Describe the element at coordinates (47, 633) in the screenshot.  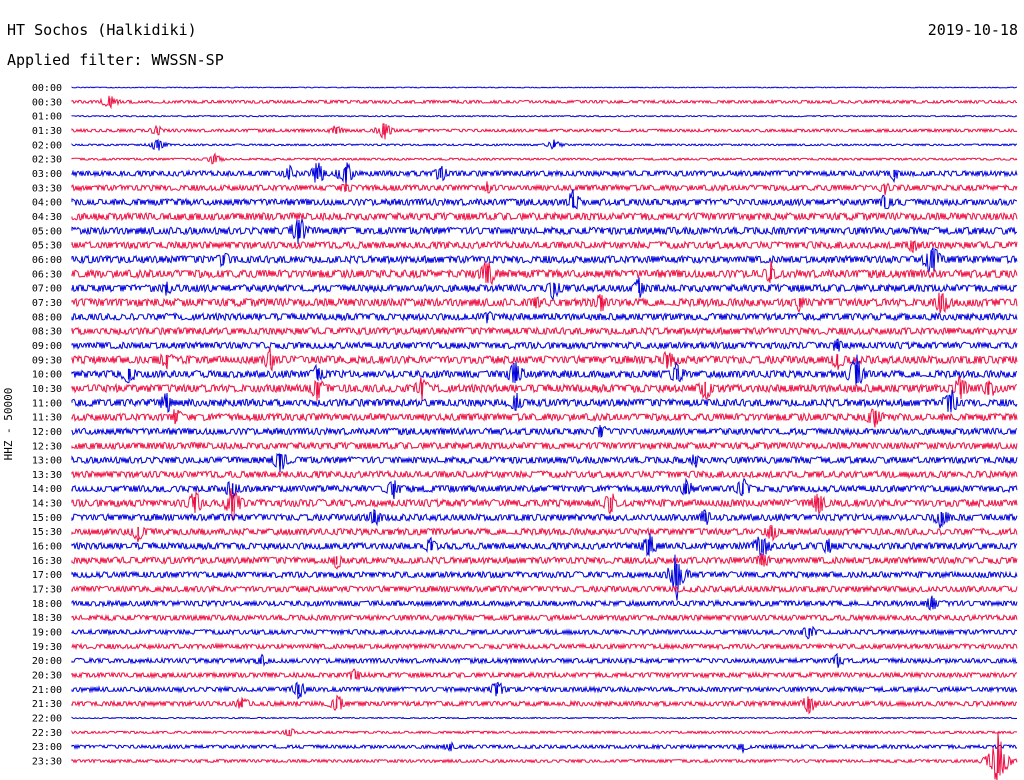
I see `row-time-label: 19:00` at that location.